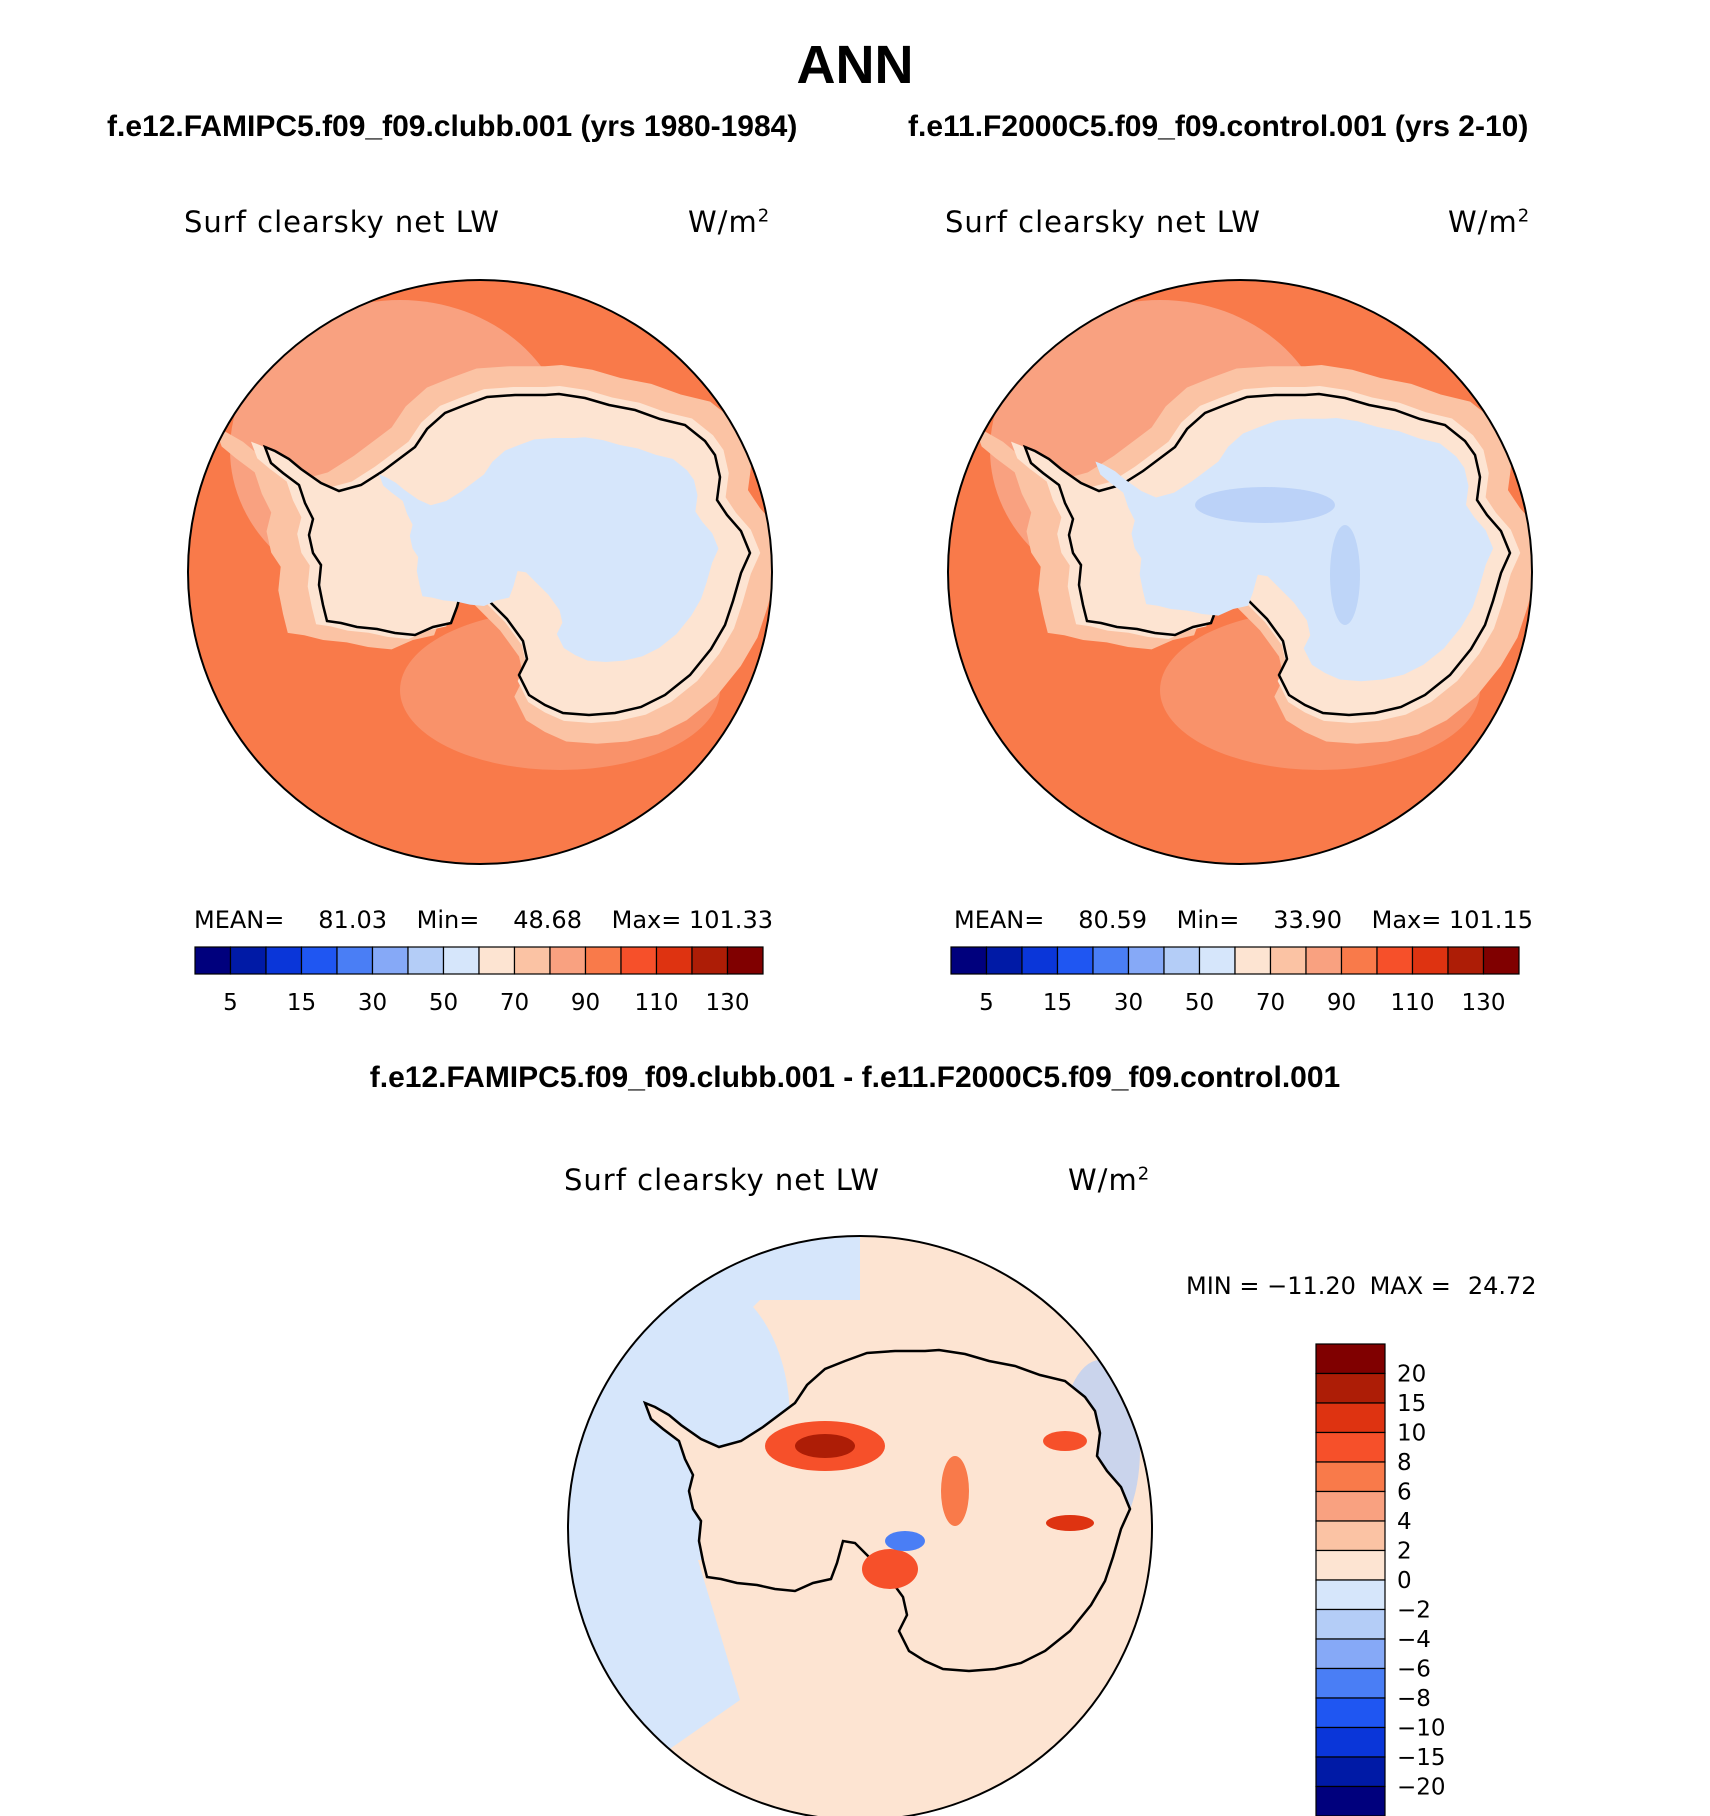  I want to click on panel1-variable-label: Surf clearsky net LW, so click(342, 222).